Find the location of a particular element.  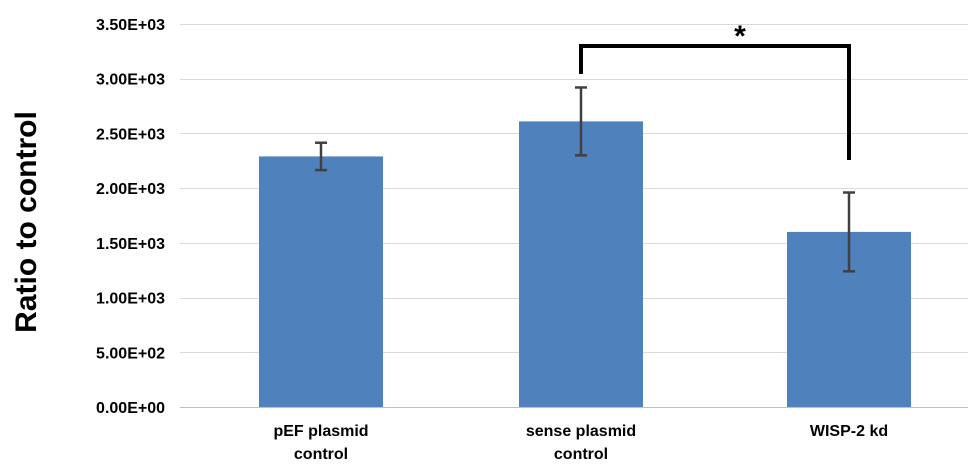

y-tick-label: 3.50E+03 is located at coordinates (130, 25).